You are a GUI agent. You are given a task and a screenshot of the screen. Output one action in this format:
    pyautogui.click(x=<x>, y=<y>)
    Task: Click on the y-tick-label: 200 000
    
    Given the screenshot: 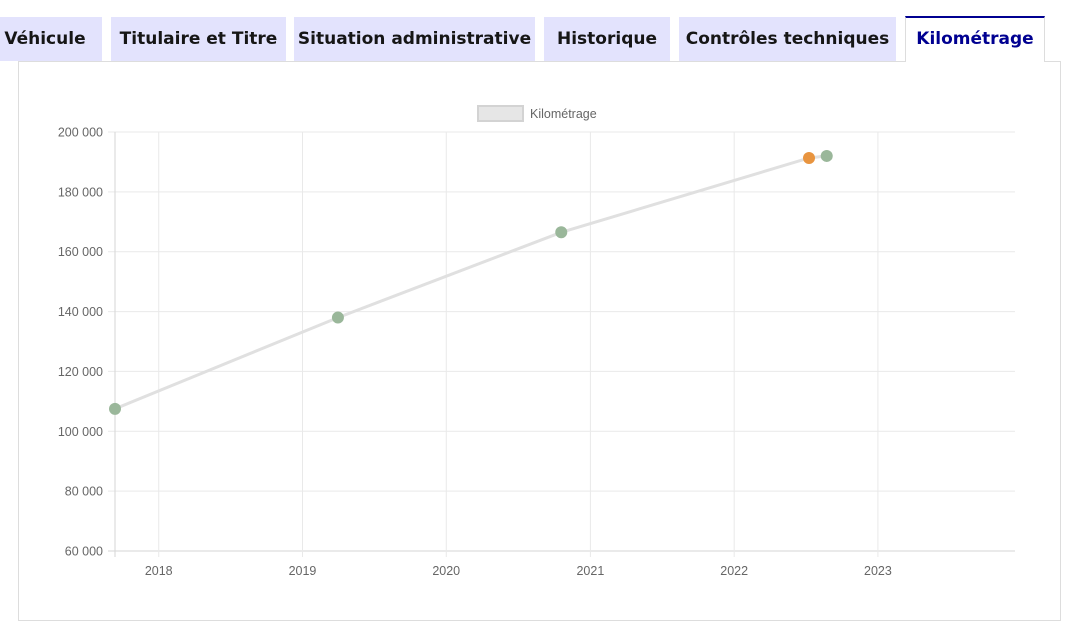 What is the action you would take?
    pyautogui.click(x=80, y=133)
    